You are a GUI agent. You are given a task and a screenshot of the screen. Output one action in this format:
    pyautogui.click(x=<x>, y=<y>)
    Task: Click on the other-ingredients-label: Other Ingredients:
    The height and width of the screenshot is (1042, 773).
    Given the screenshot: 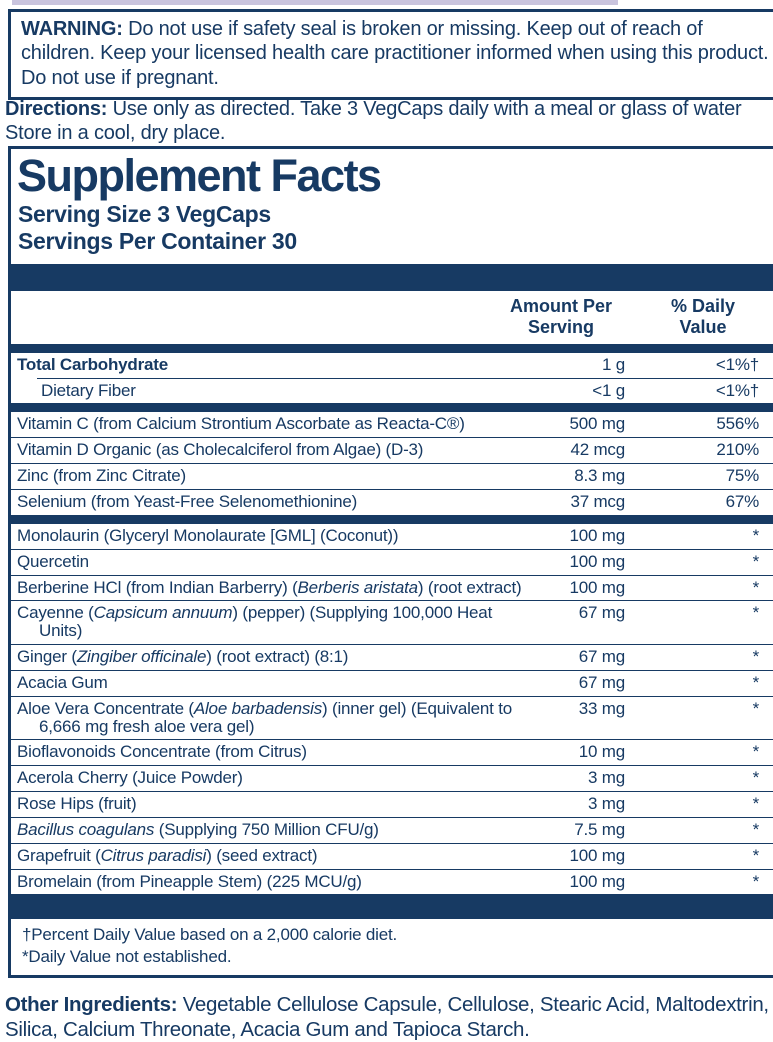 What is the action you would take?
    pyautogui.click(x=91, y=1004)
    